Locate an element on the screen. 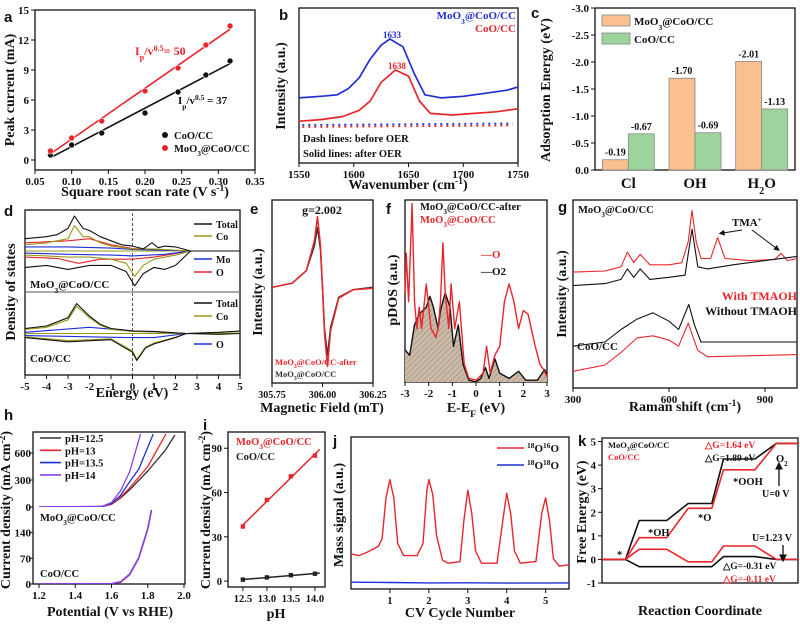 Image resolution: width=800 pixels, height=624 pixels. x-tick-label: 0.10 is located at coordinates (72, 182).